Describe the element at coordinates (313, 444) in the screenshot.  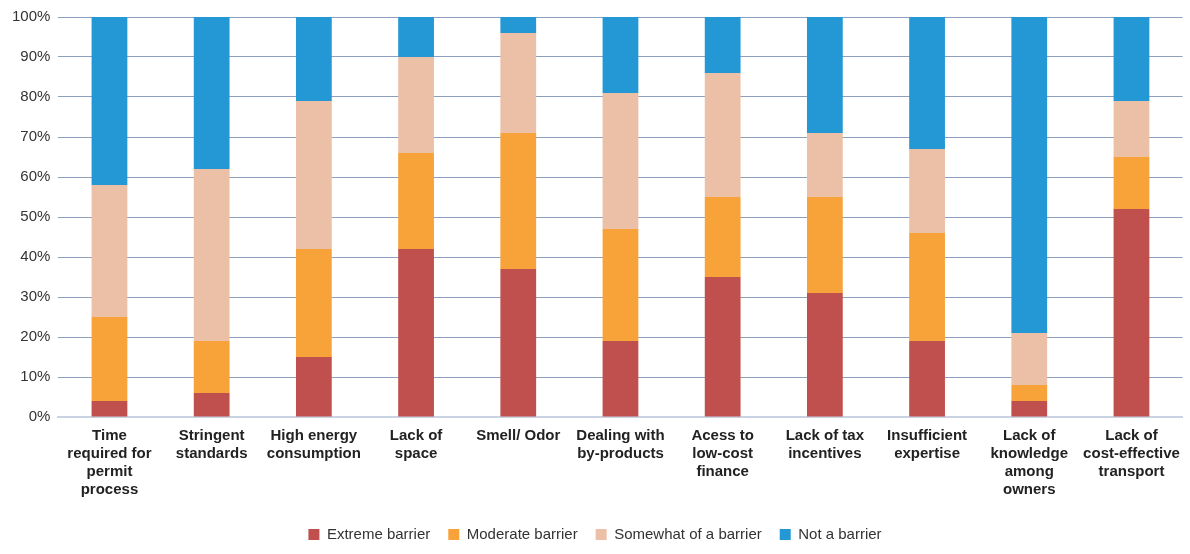
I see `x-tick-label: High energy consumption` at that location.